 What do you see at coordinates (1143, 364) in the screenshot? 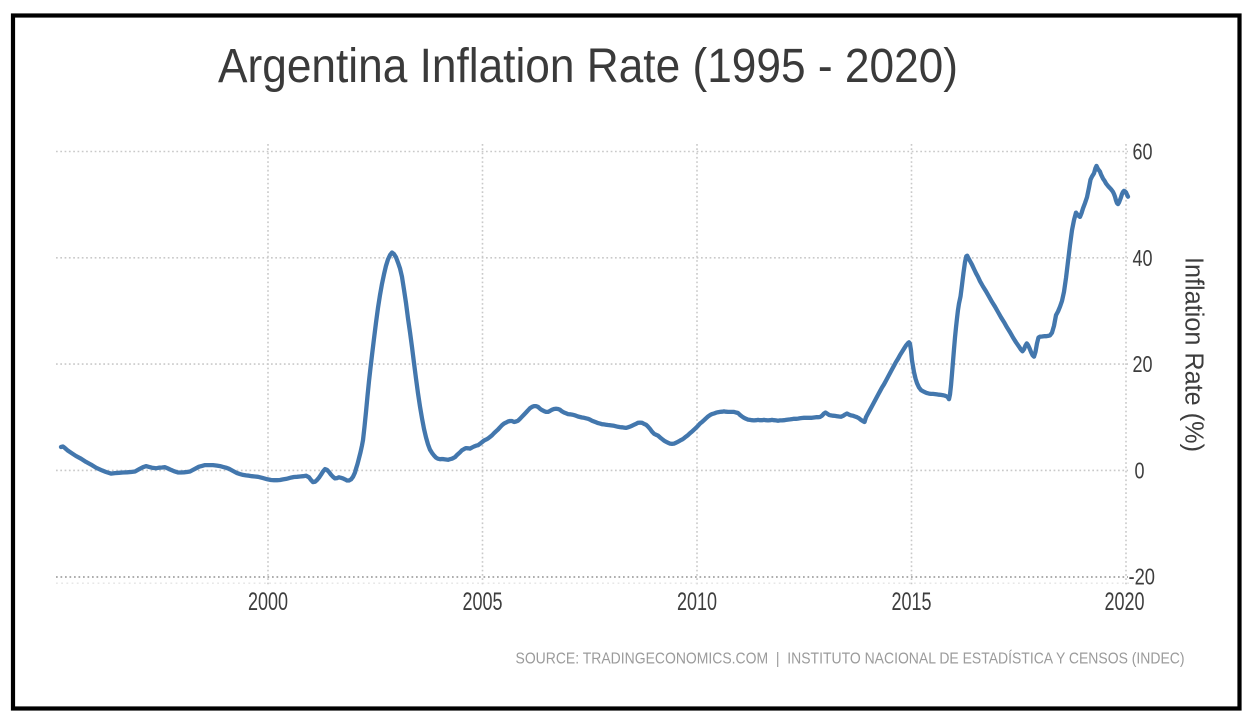
I see `svg-text: 20` at bounding box center [1143, 364].